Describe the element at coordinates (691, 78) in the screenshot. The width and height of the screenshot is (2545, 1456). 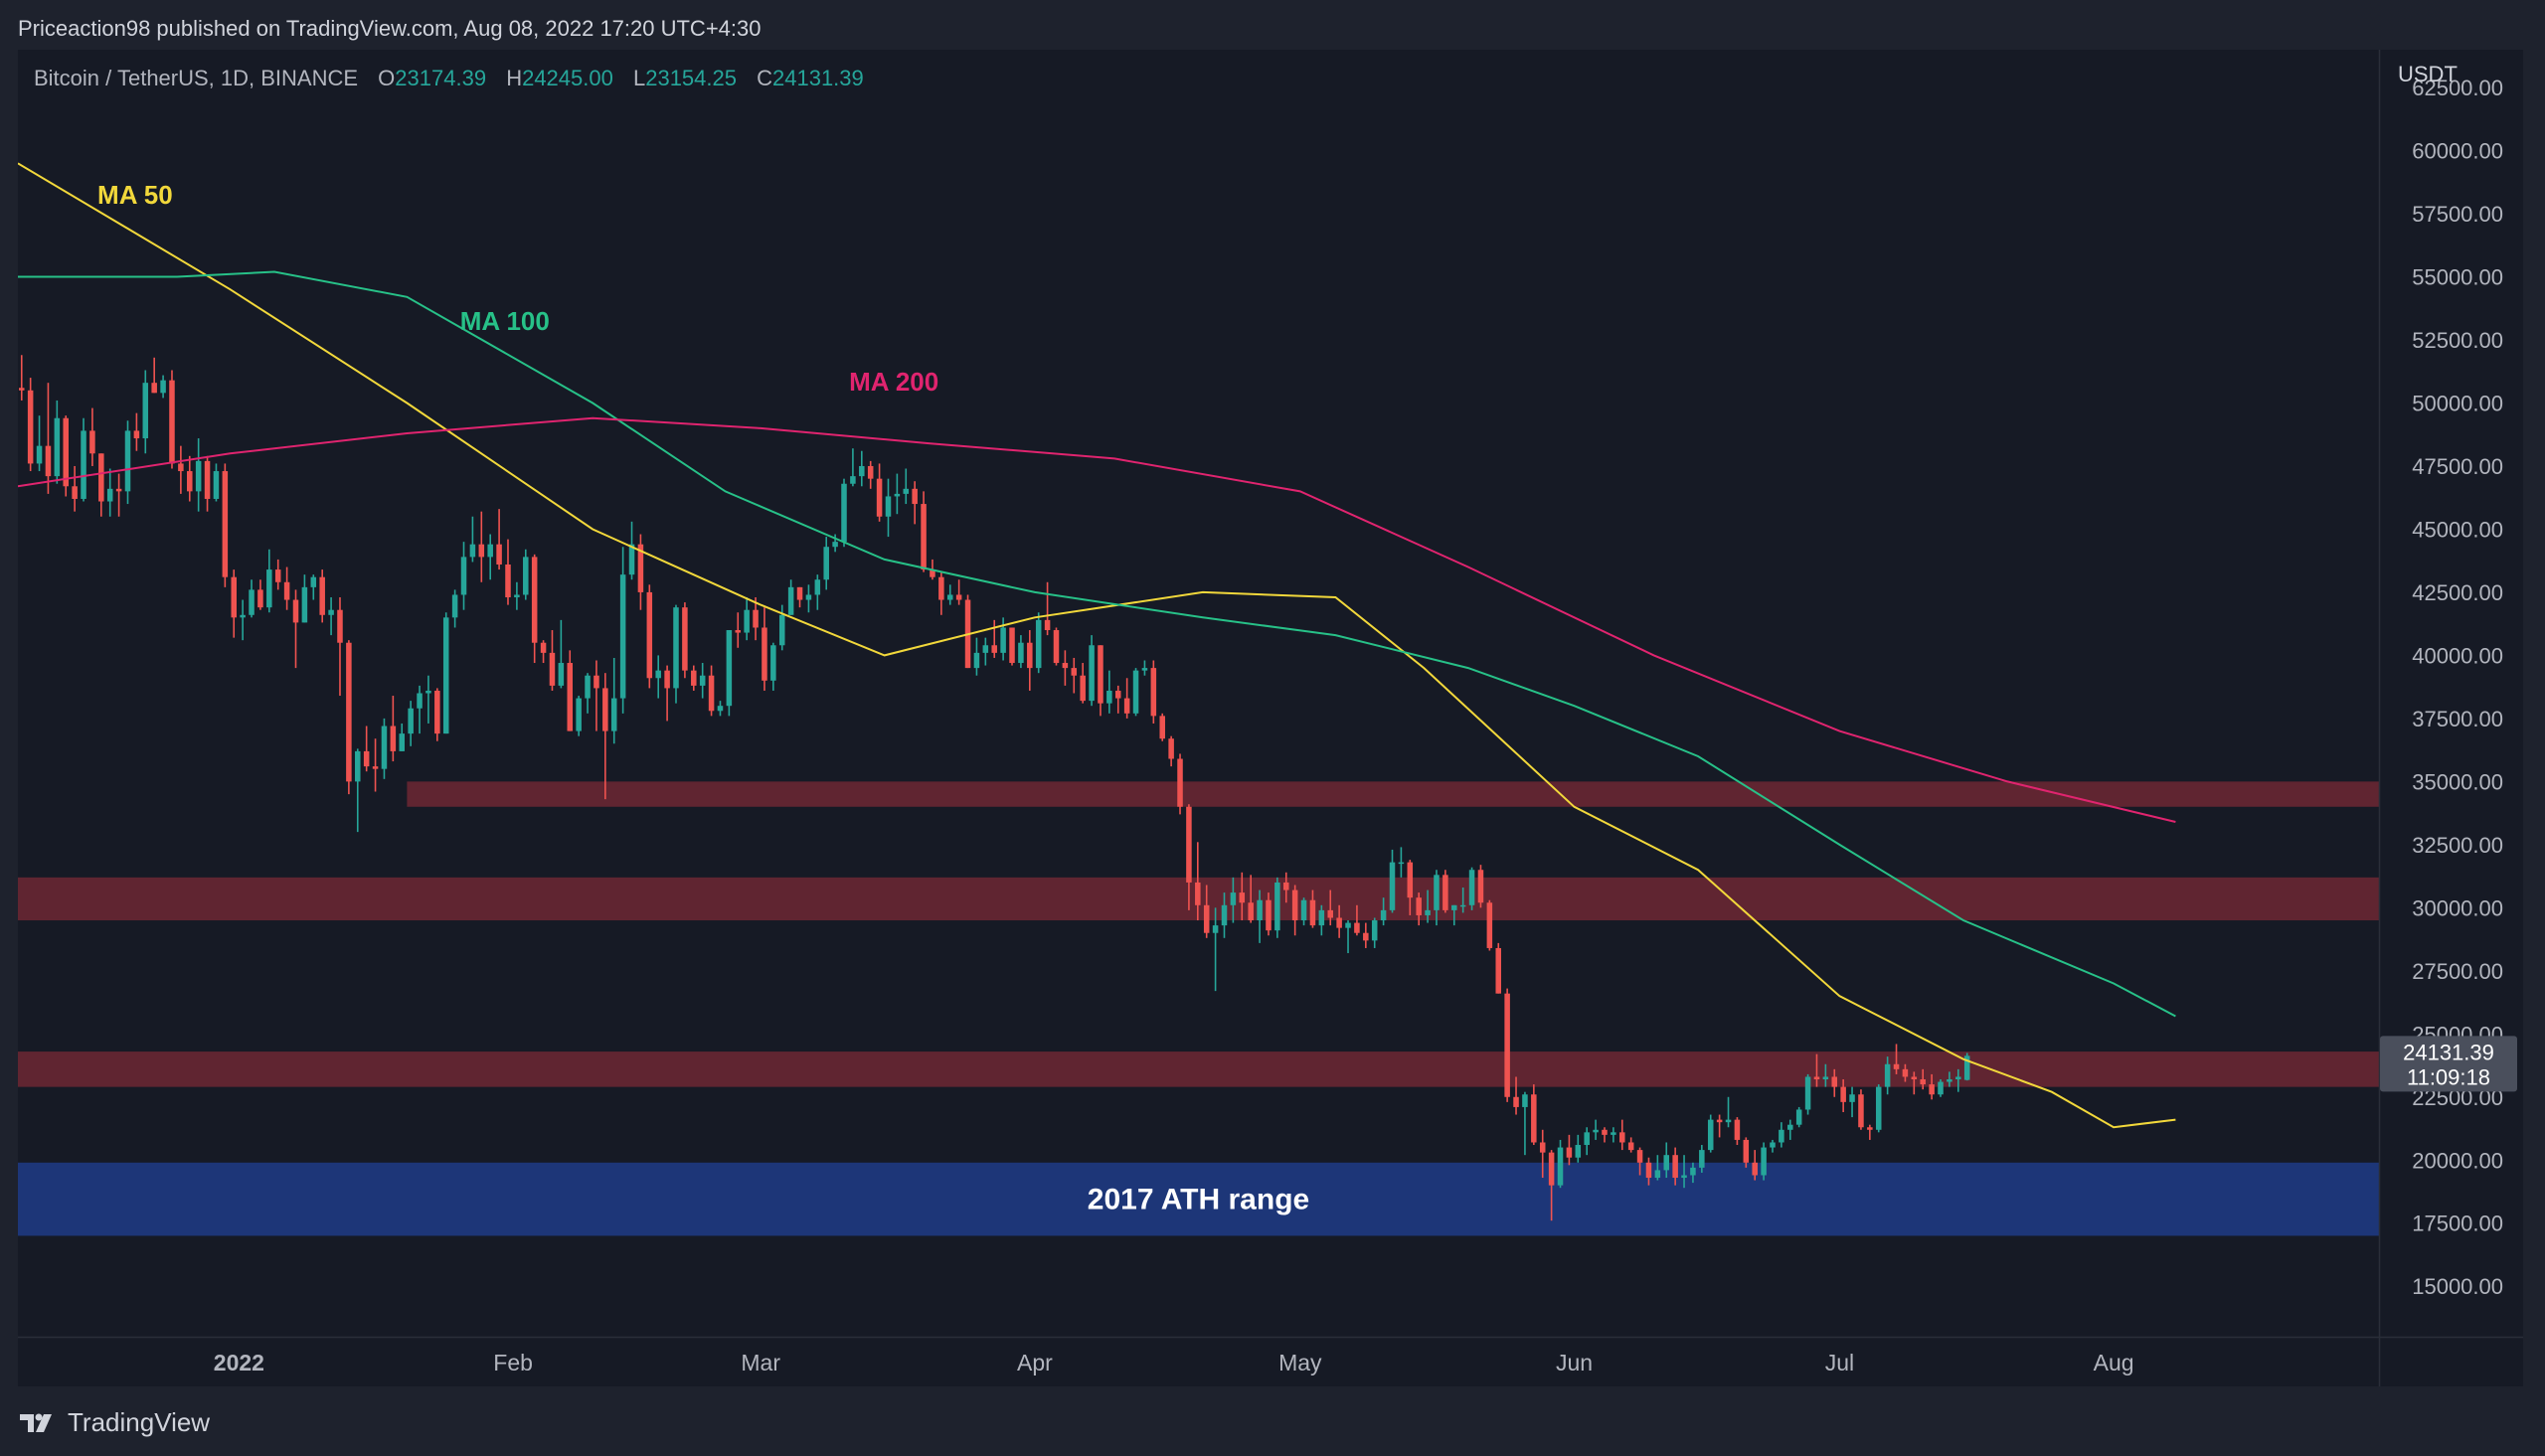
I see `low-value: 23154.25` at that location.